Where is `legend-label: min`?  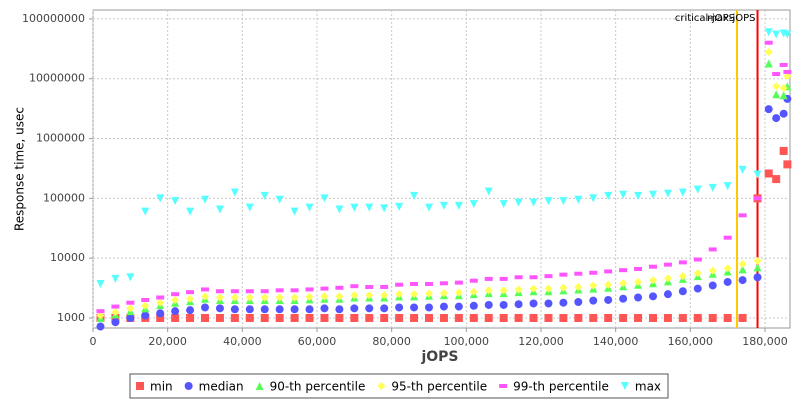
legend-label: min is located at coordinates (161, 387).